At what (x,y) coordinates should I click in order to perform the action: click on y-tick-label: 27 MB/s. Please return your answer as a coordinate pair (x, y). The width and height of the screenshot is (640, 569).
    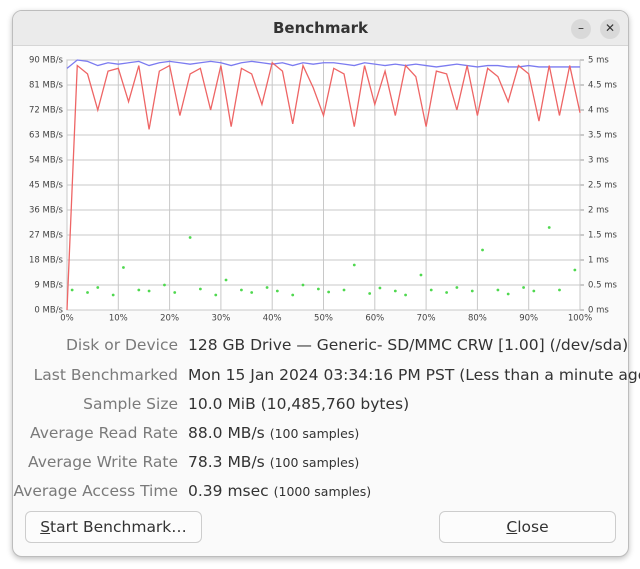
    Looking at the image, I should click on (46, 236).